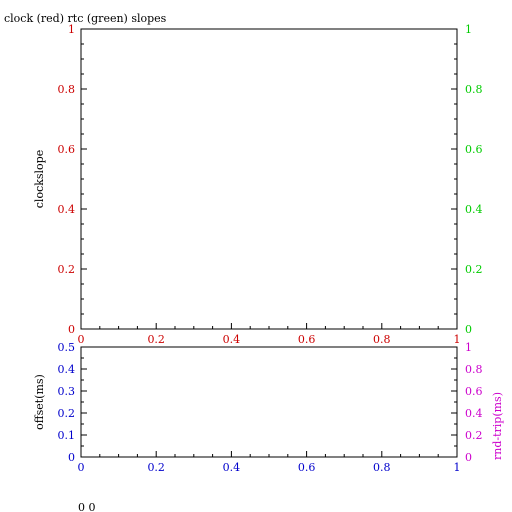 This screenshot has height=512, width=512. I want to click on slope-y-axis-label: clockslope, so click(39, 179).